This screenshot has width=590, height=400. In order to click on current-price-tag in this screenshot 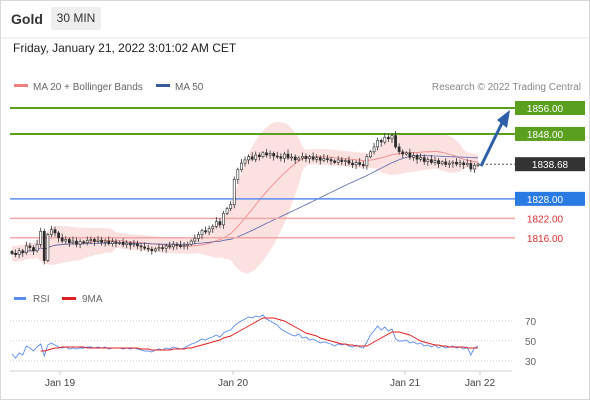, I will do `click(550, 164)`.